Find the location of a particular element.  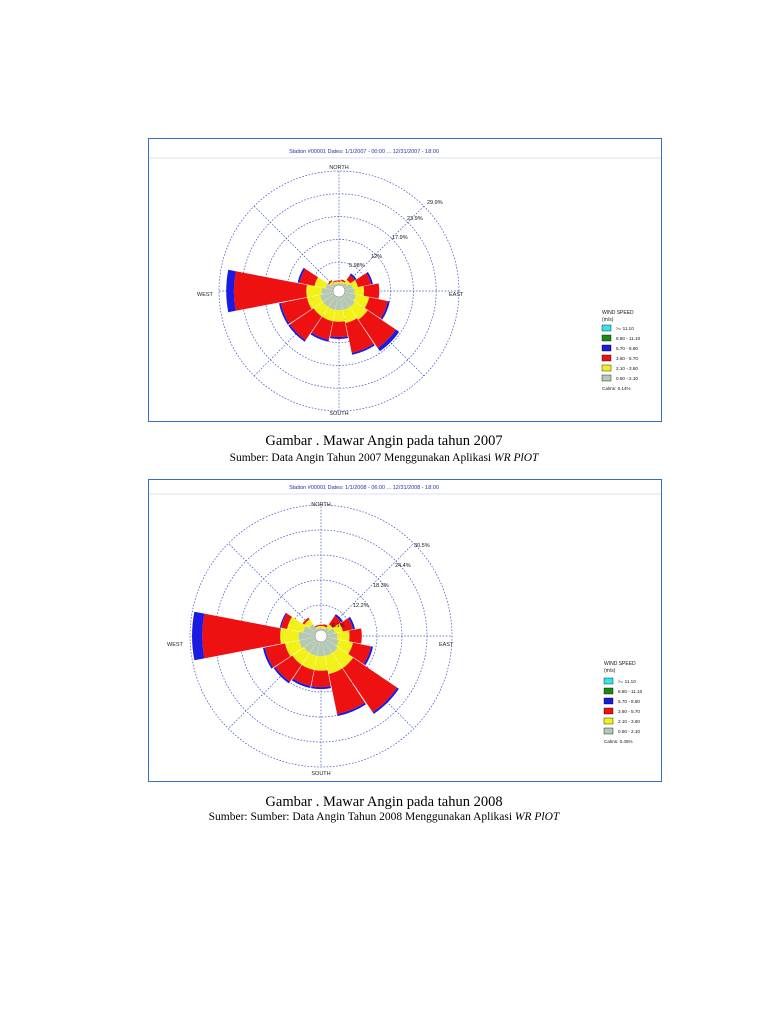

figure-caption-2007: Gambar . Mawar Angin pada tahun 2007 is located at coordinates (384, 441).